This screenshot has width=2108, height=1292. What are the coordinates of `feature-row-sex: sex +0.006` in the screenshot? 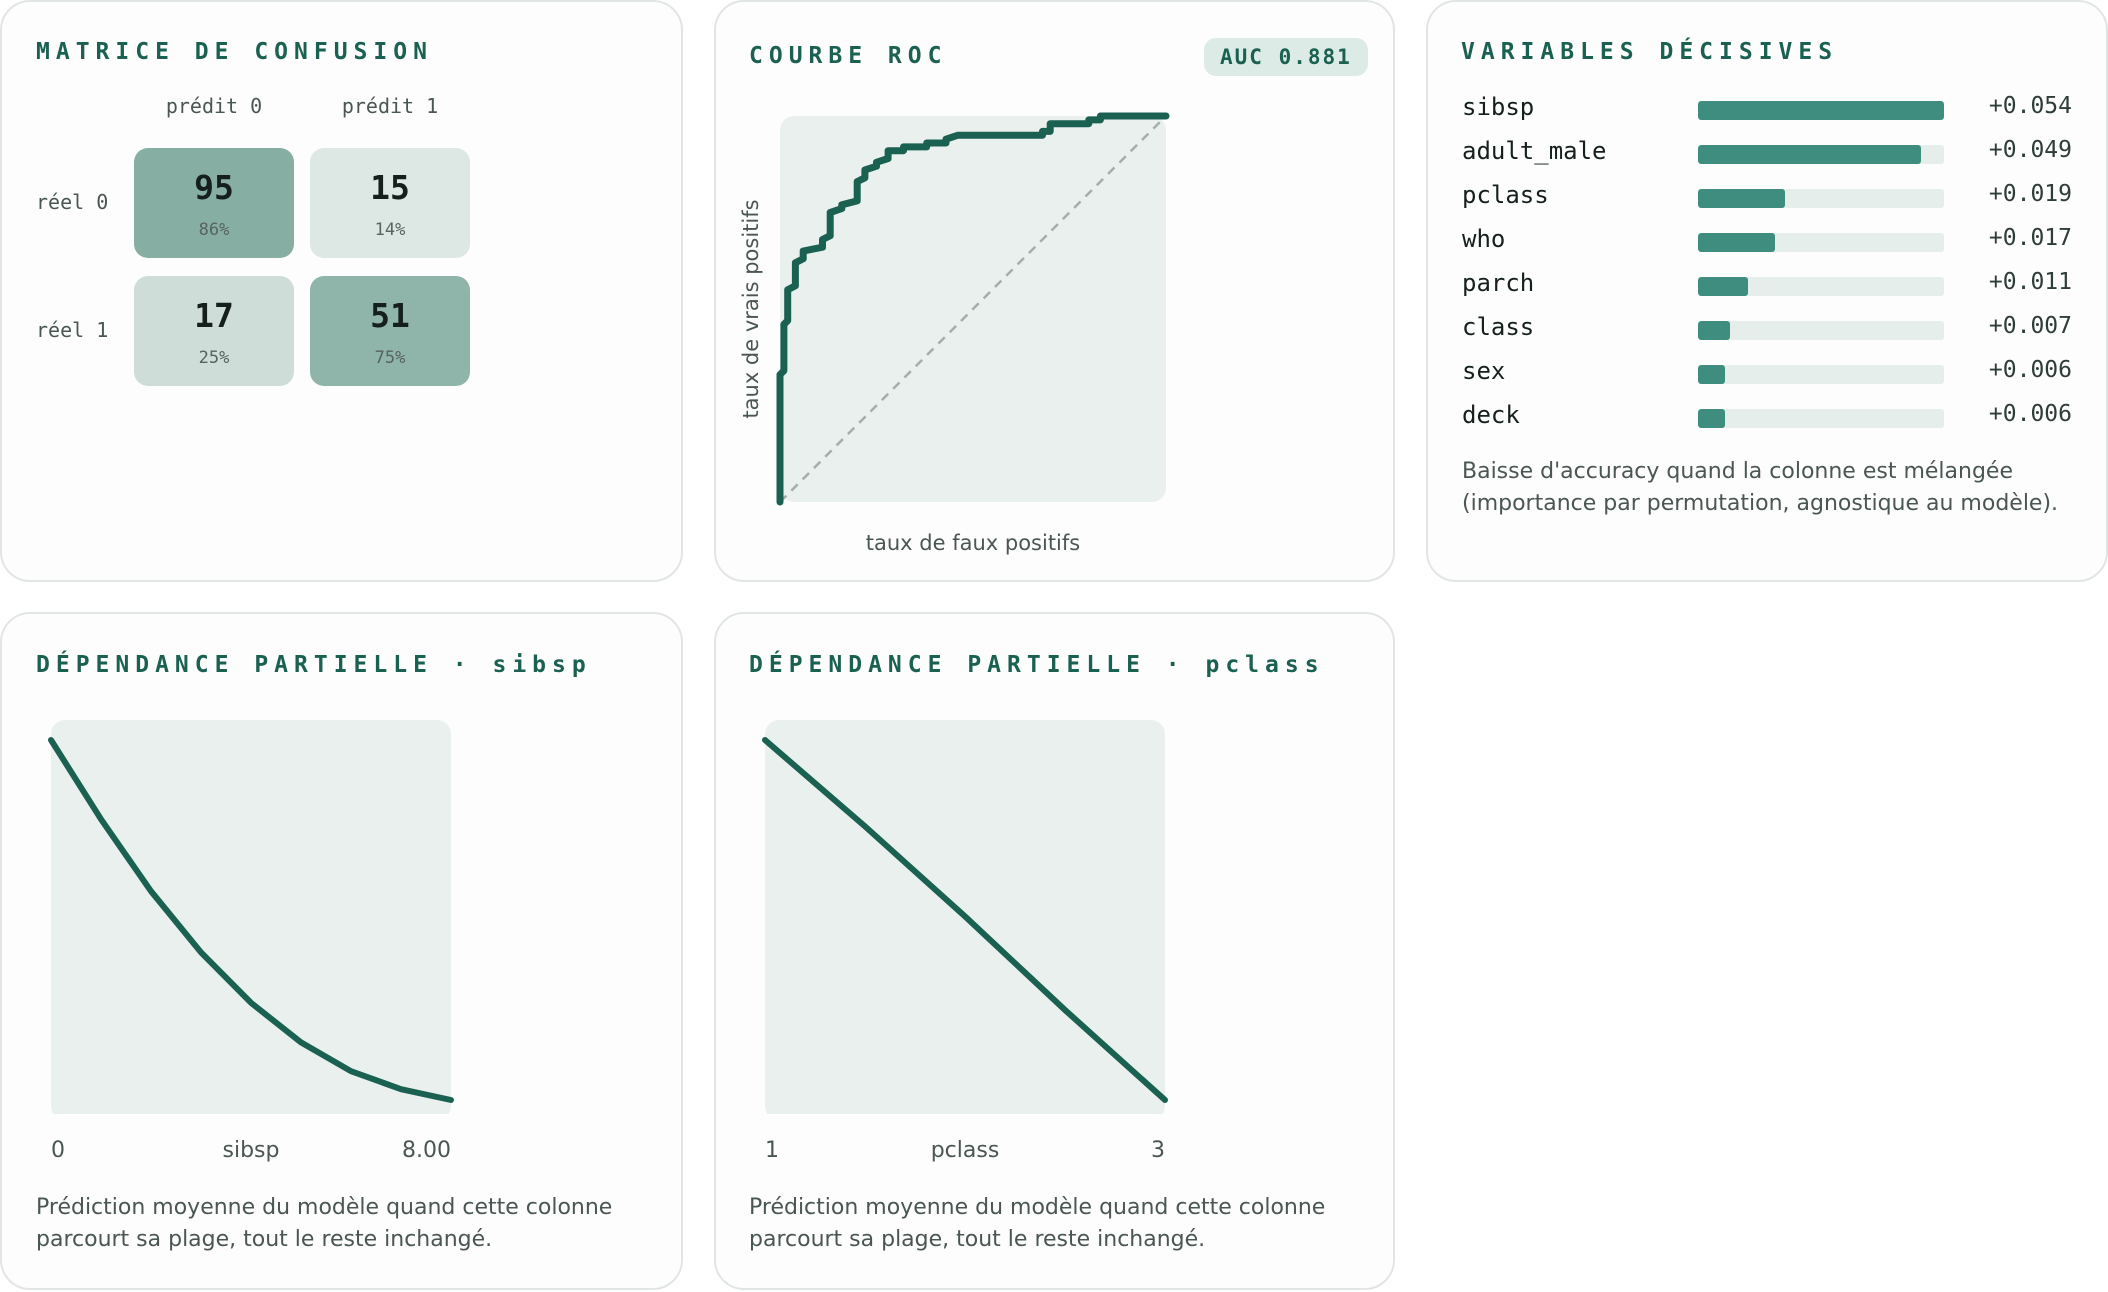 It's located at (1767, 373).